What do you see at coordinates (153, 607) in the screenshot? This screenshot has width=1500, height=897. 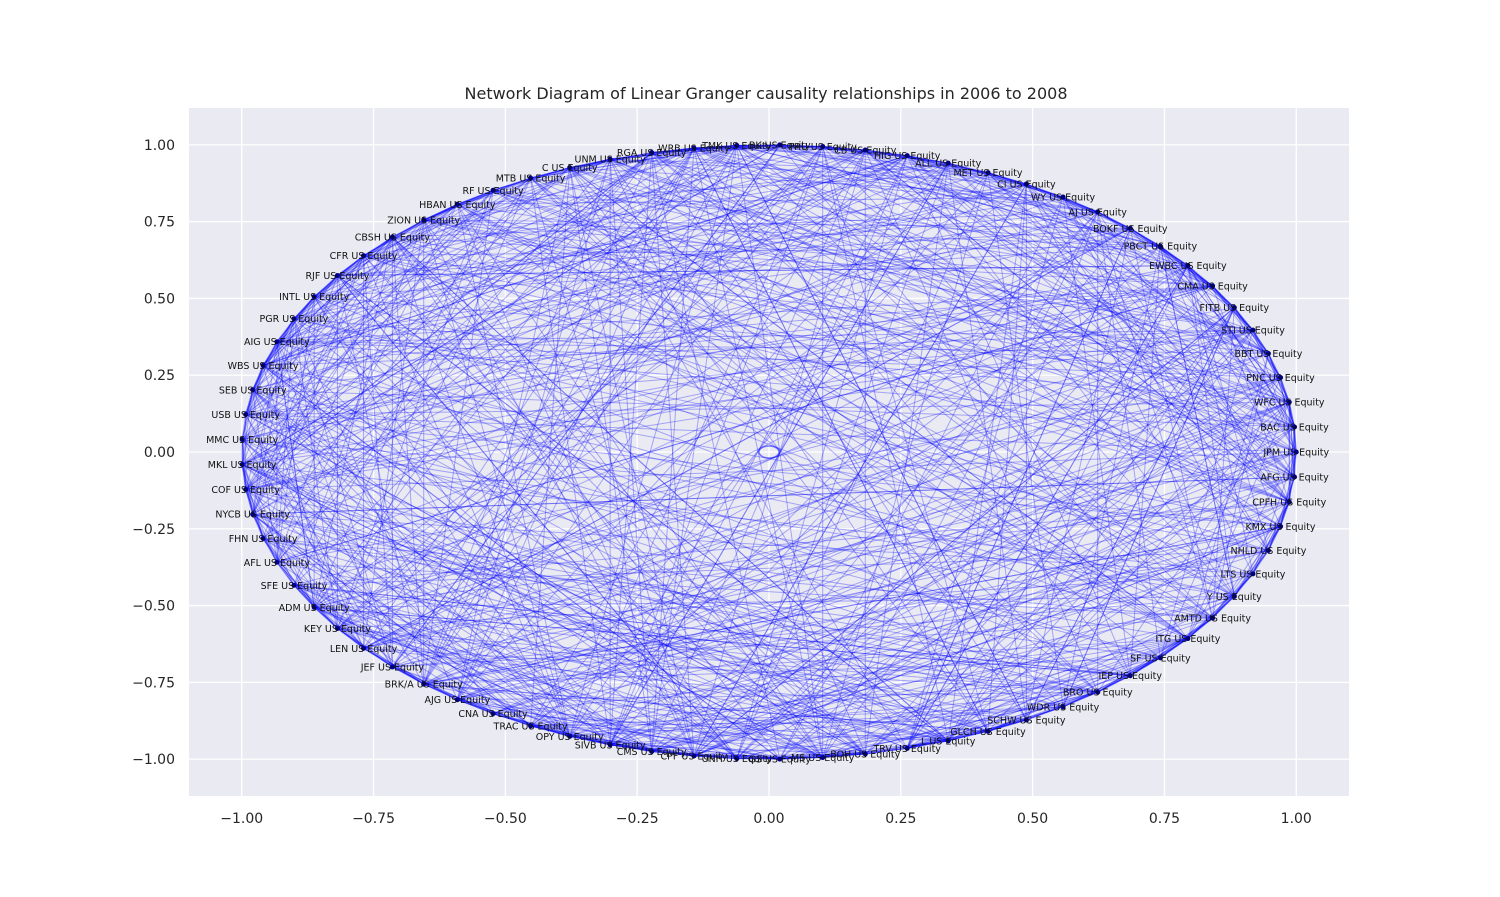 I see `y-tick-label: −0.50` at bounding box center [153, 607].